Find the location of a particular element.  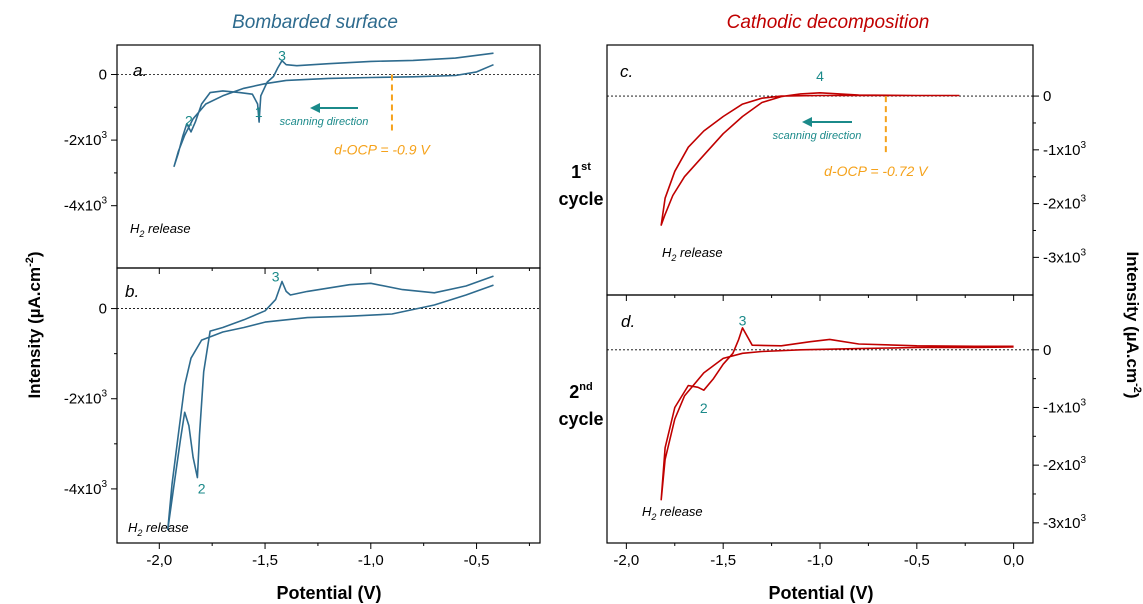

panel-letter: b. is located at coordinates (132, 291).